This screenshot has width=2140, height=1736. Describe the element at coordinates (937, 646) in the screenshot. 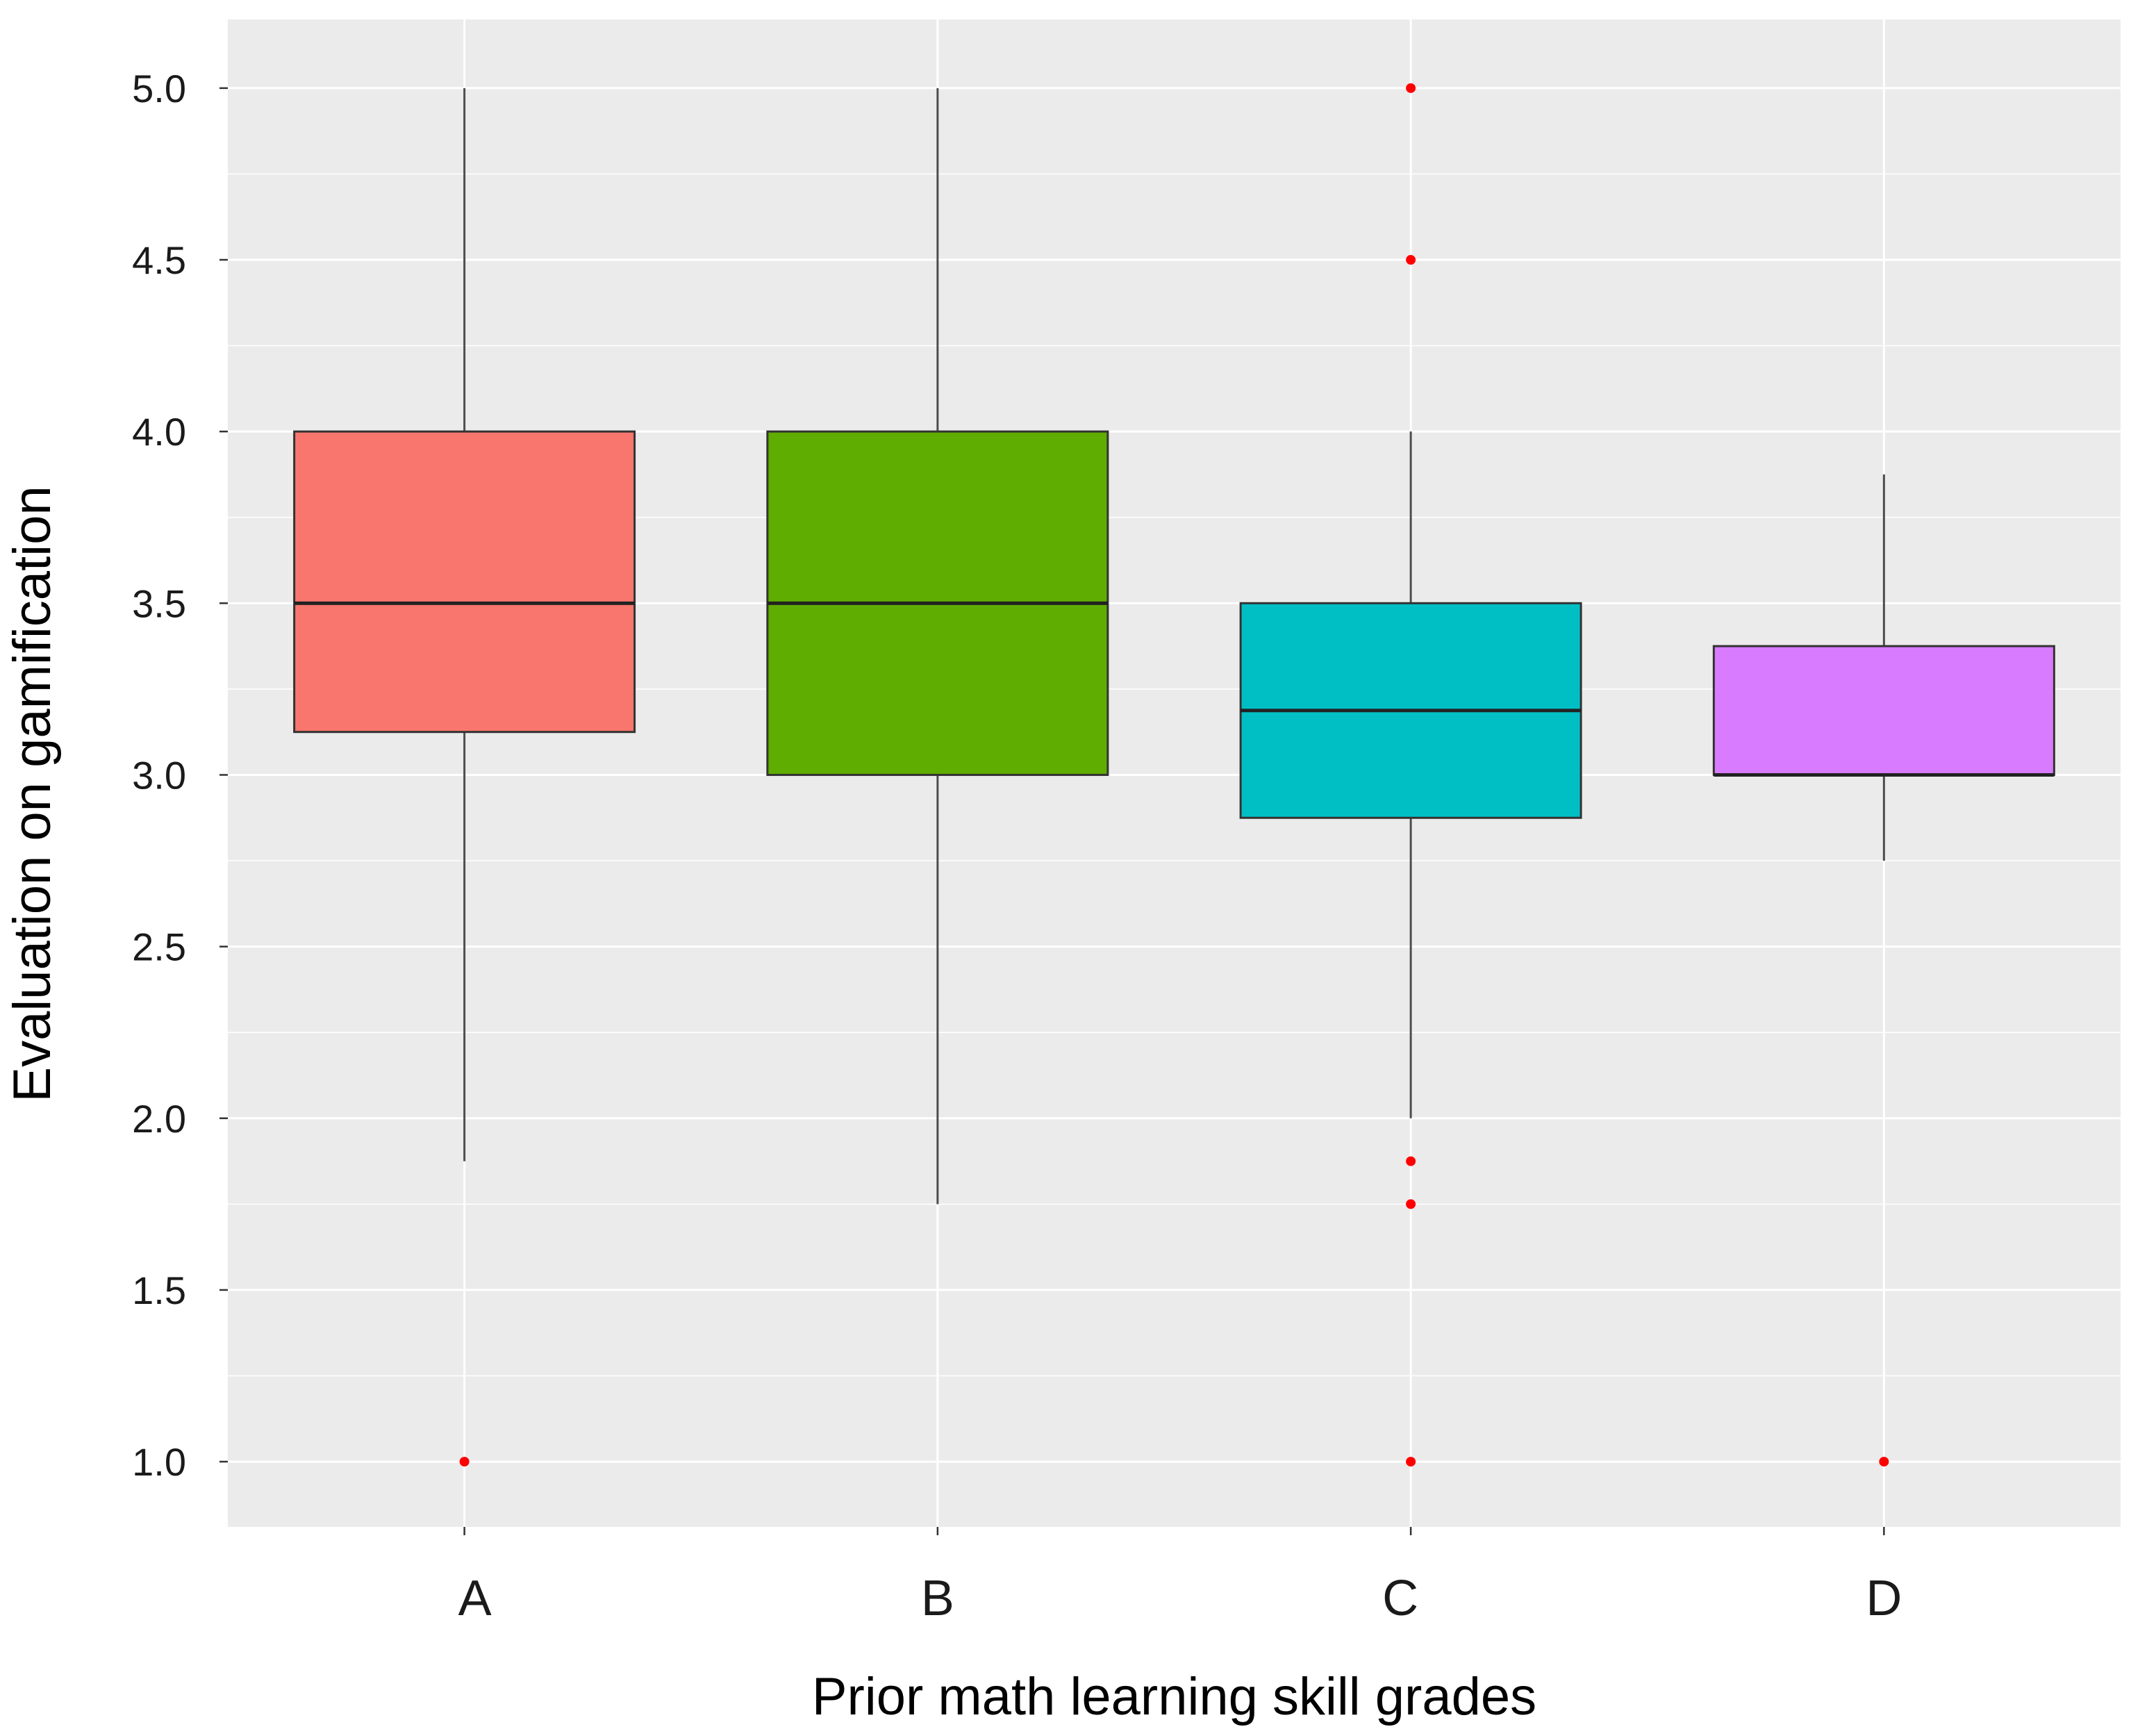

I see `box-group-b` at that location.